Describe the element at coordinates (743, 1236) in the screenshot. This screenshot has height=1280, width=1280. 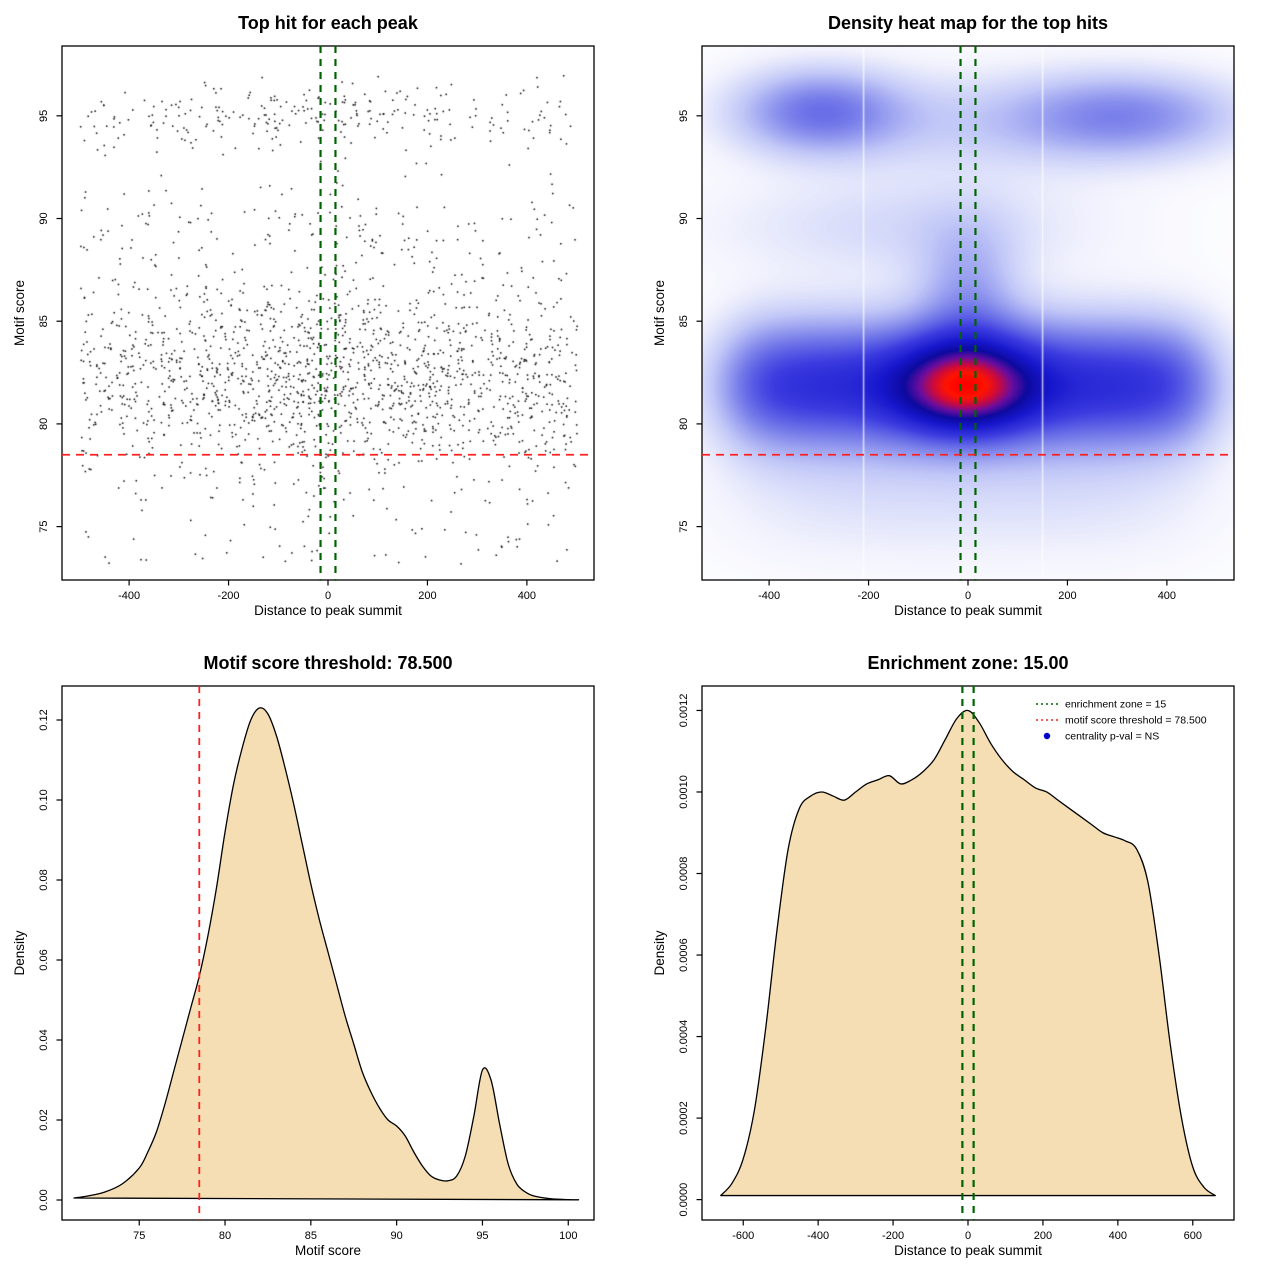
I see `x-tick-label: -600` at that location.